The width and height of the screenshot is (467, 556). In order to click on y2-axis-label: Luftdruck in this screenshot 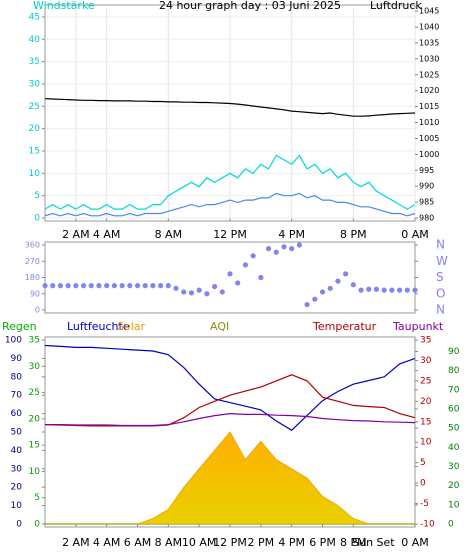, I will do `click(396, 6)`.